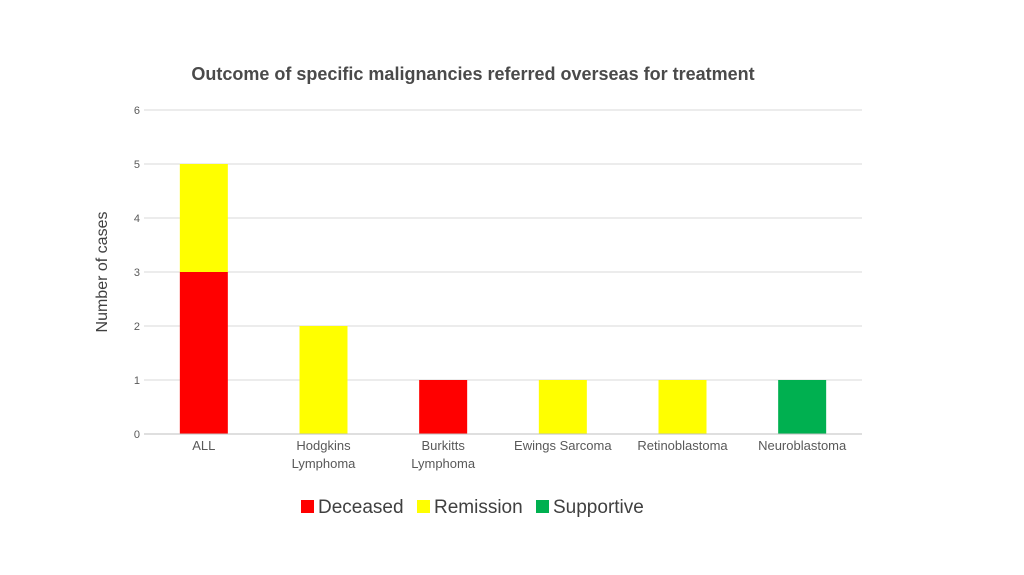 Image resolution: width=1024 pixels, height=575 pixels. Describe the element at coordinates (423, 506) in the screenshot. I see `legend-swatch-remission` at that location.